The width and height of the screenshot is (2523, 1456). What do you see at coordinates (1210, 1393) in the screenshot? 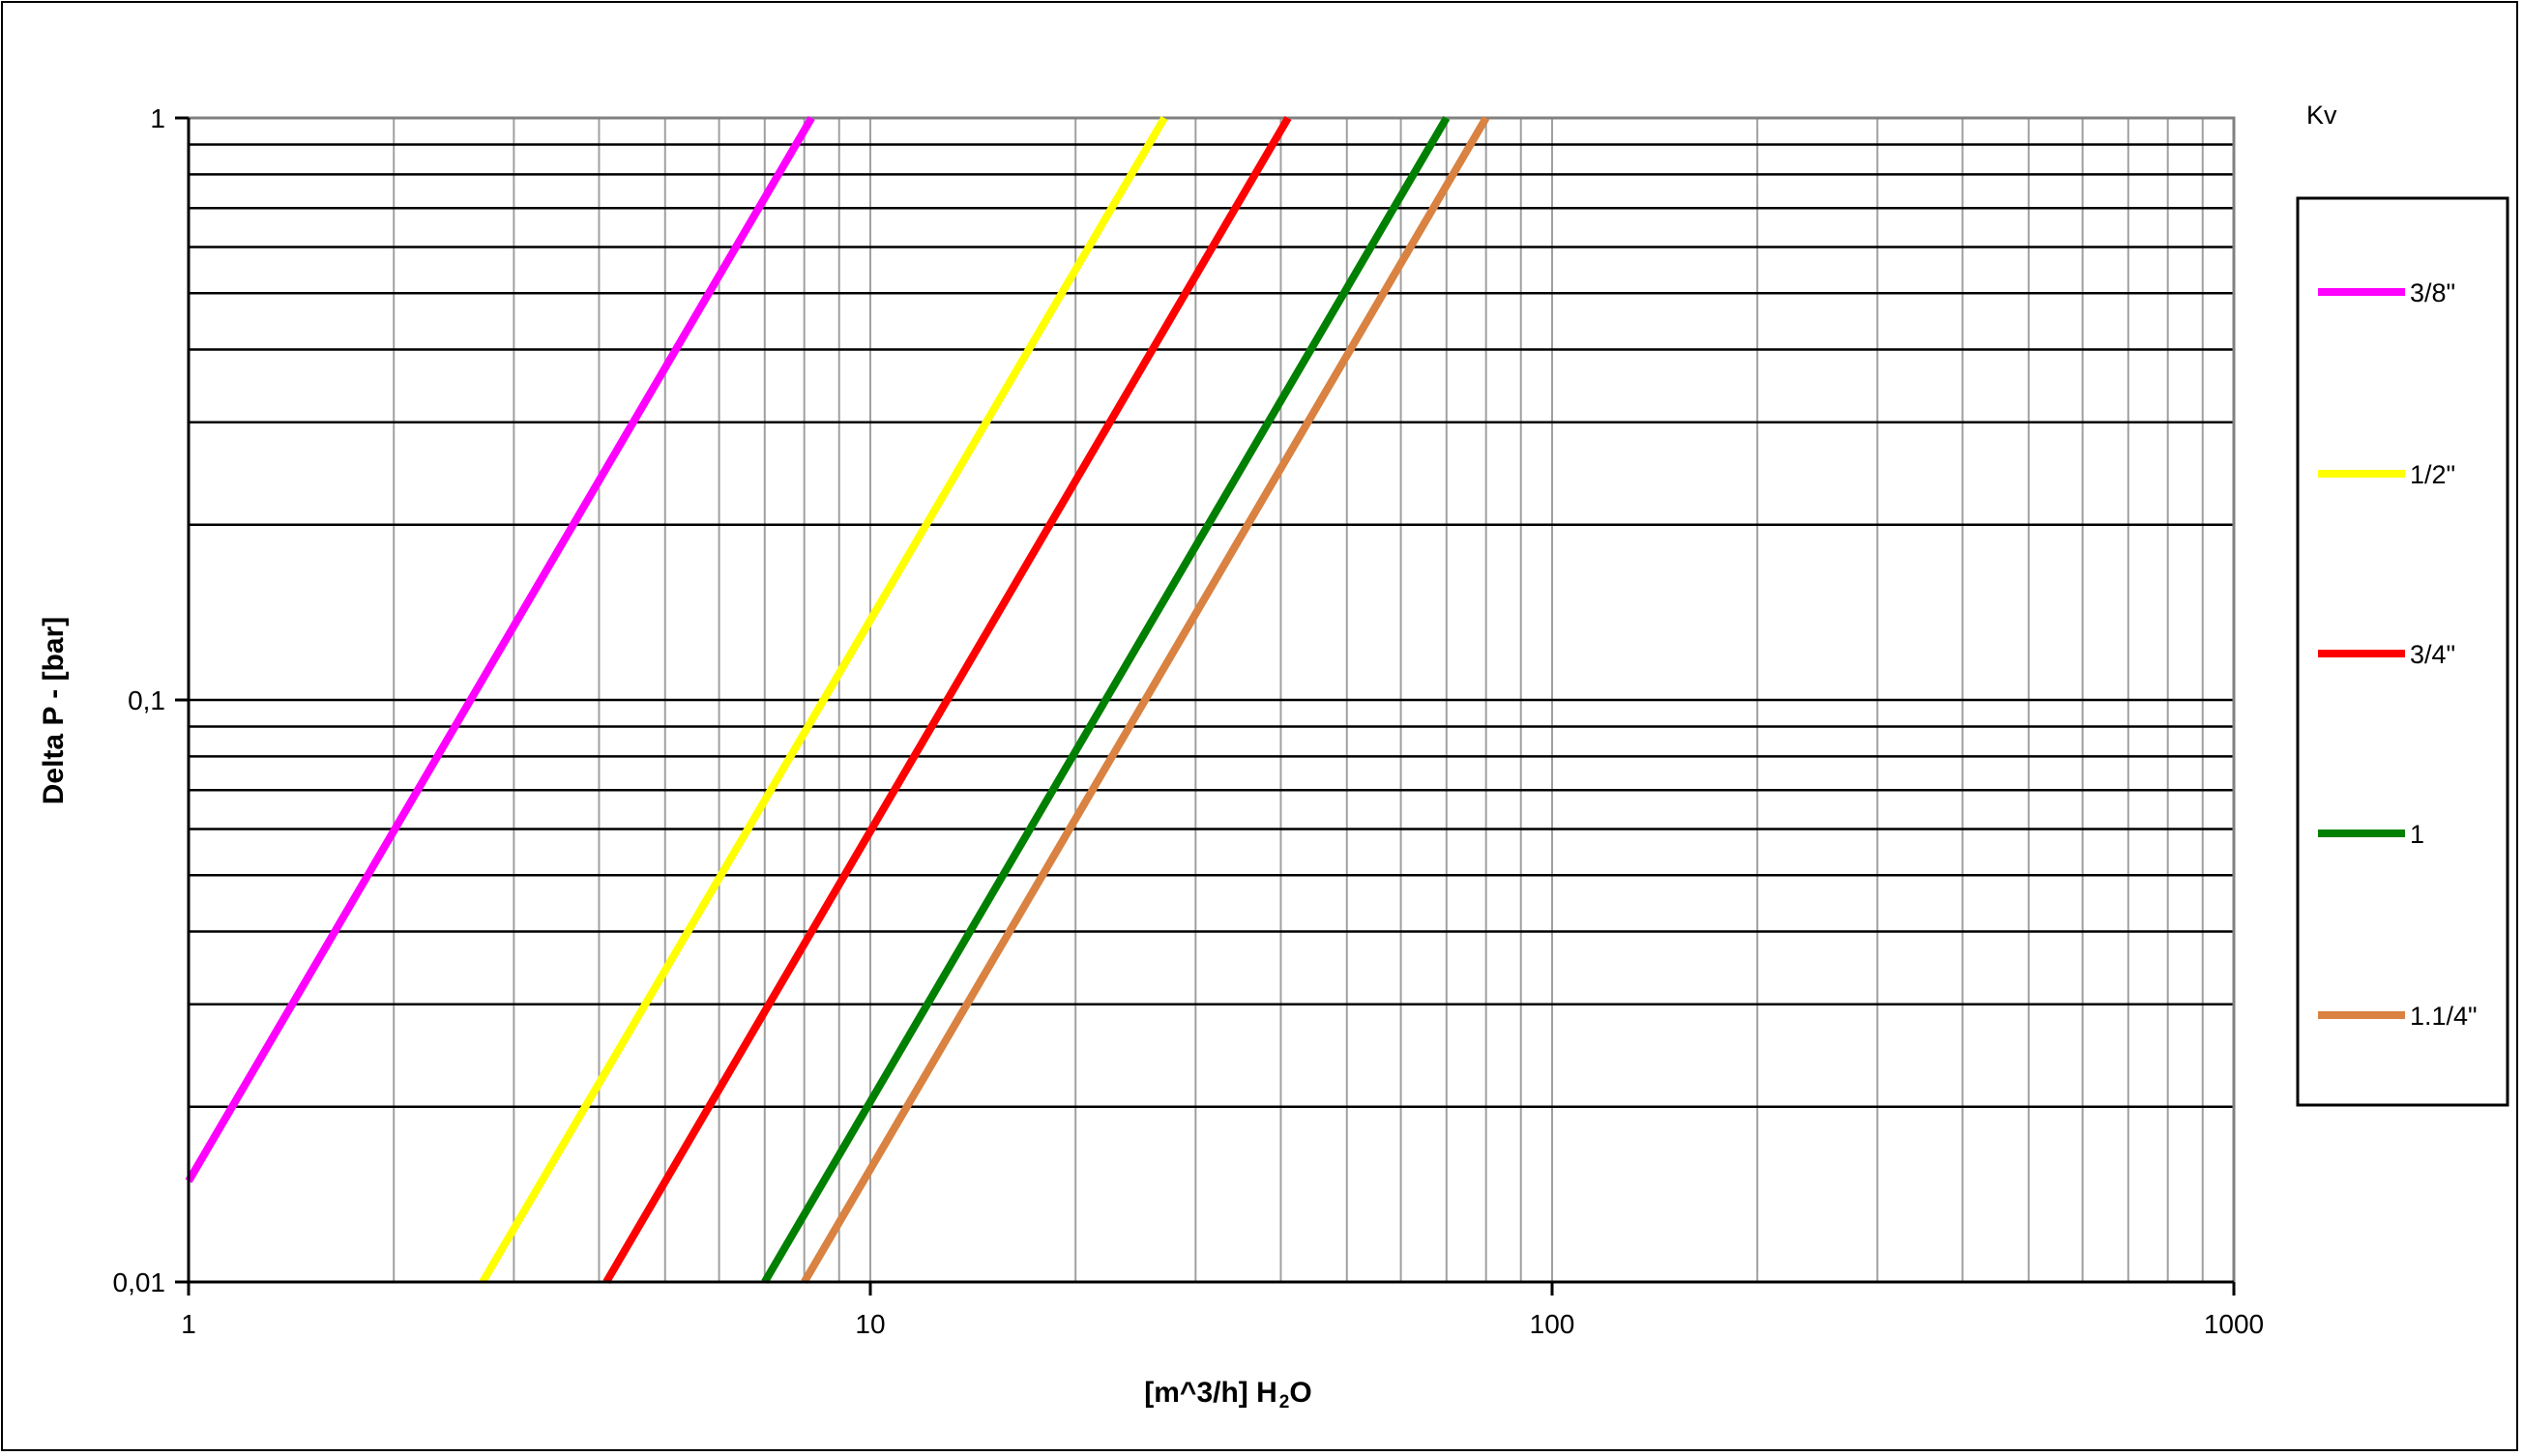
I see `x-axis-title-main: [m^3/h] H` at bounding box center [1210, 1393].